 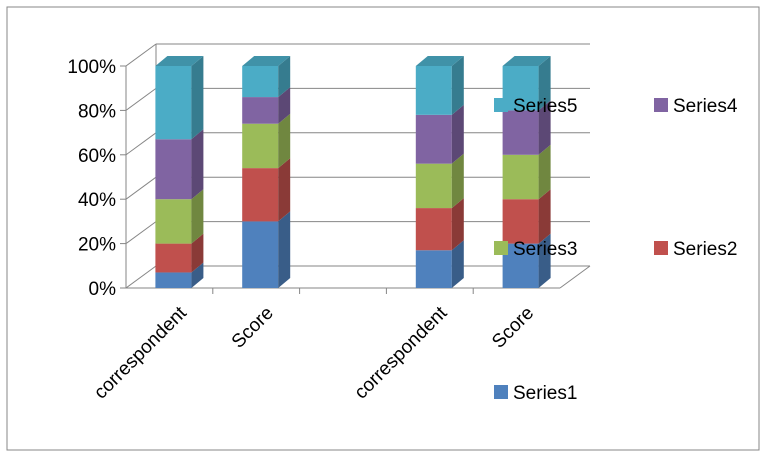 I want to click on y-axis-tick-labels: 0% 20% 40% 60% 80% 100%, so click(x=91, y=178).